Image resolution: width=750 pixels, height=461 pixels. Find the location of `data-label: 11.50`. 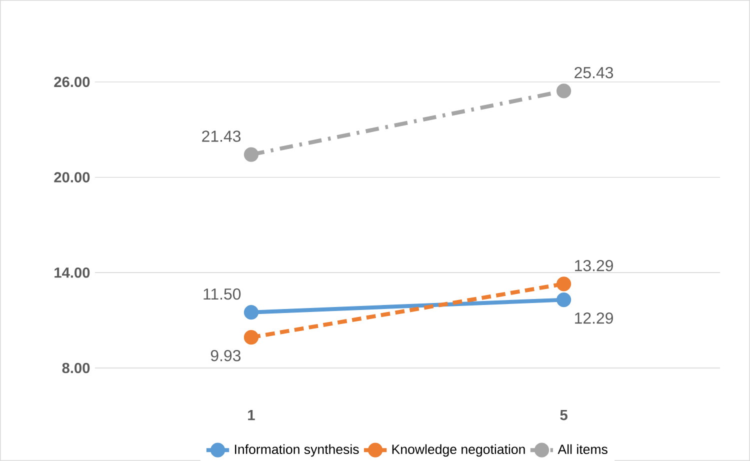

data-label: 11.50 is located at coordinates (222, 294).